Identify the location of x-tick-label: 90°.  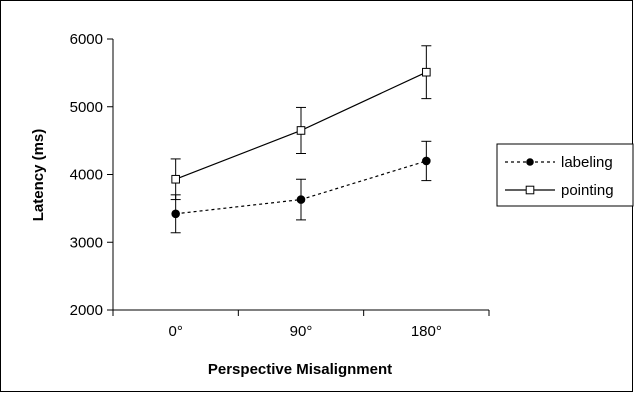
(301, 331).